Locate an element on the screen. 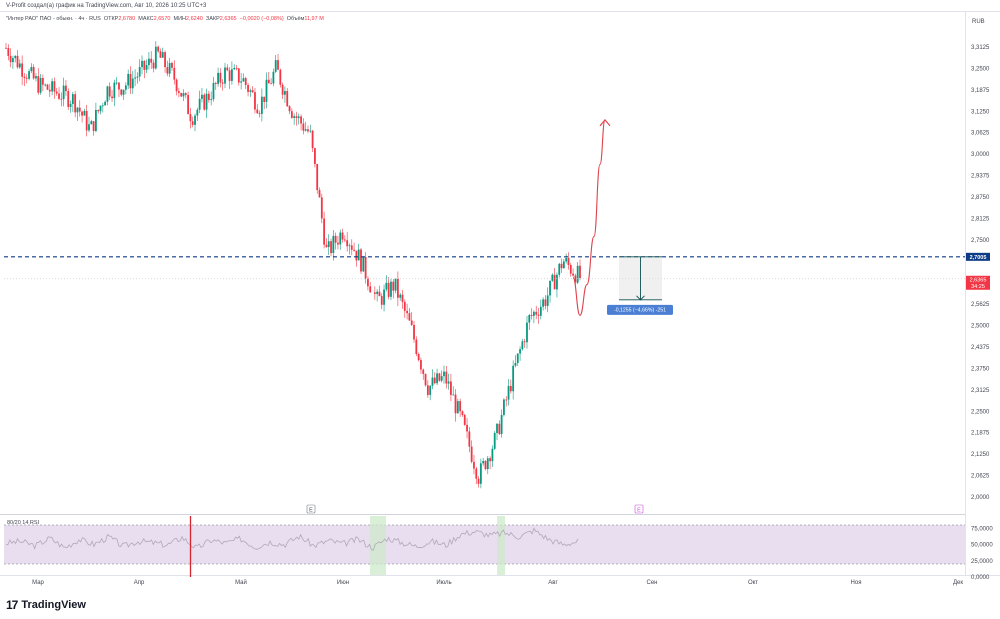 This screenshot has height=619, width=1000. forecast-arrow is located at coordinates (589, 217).